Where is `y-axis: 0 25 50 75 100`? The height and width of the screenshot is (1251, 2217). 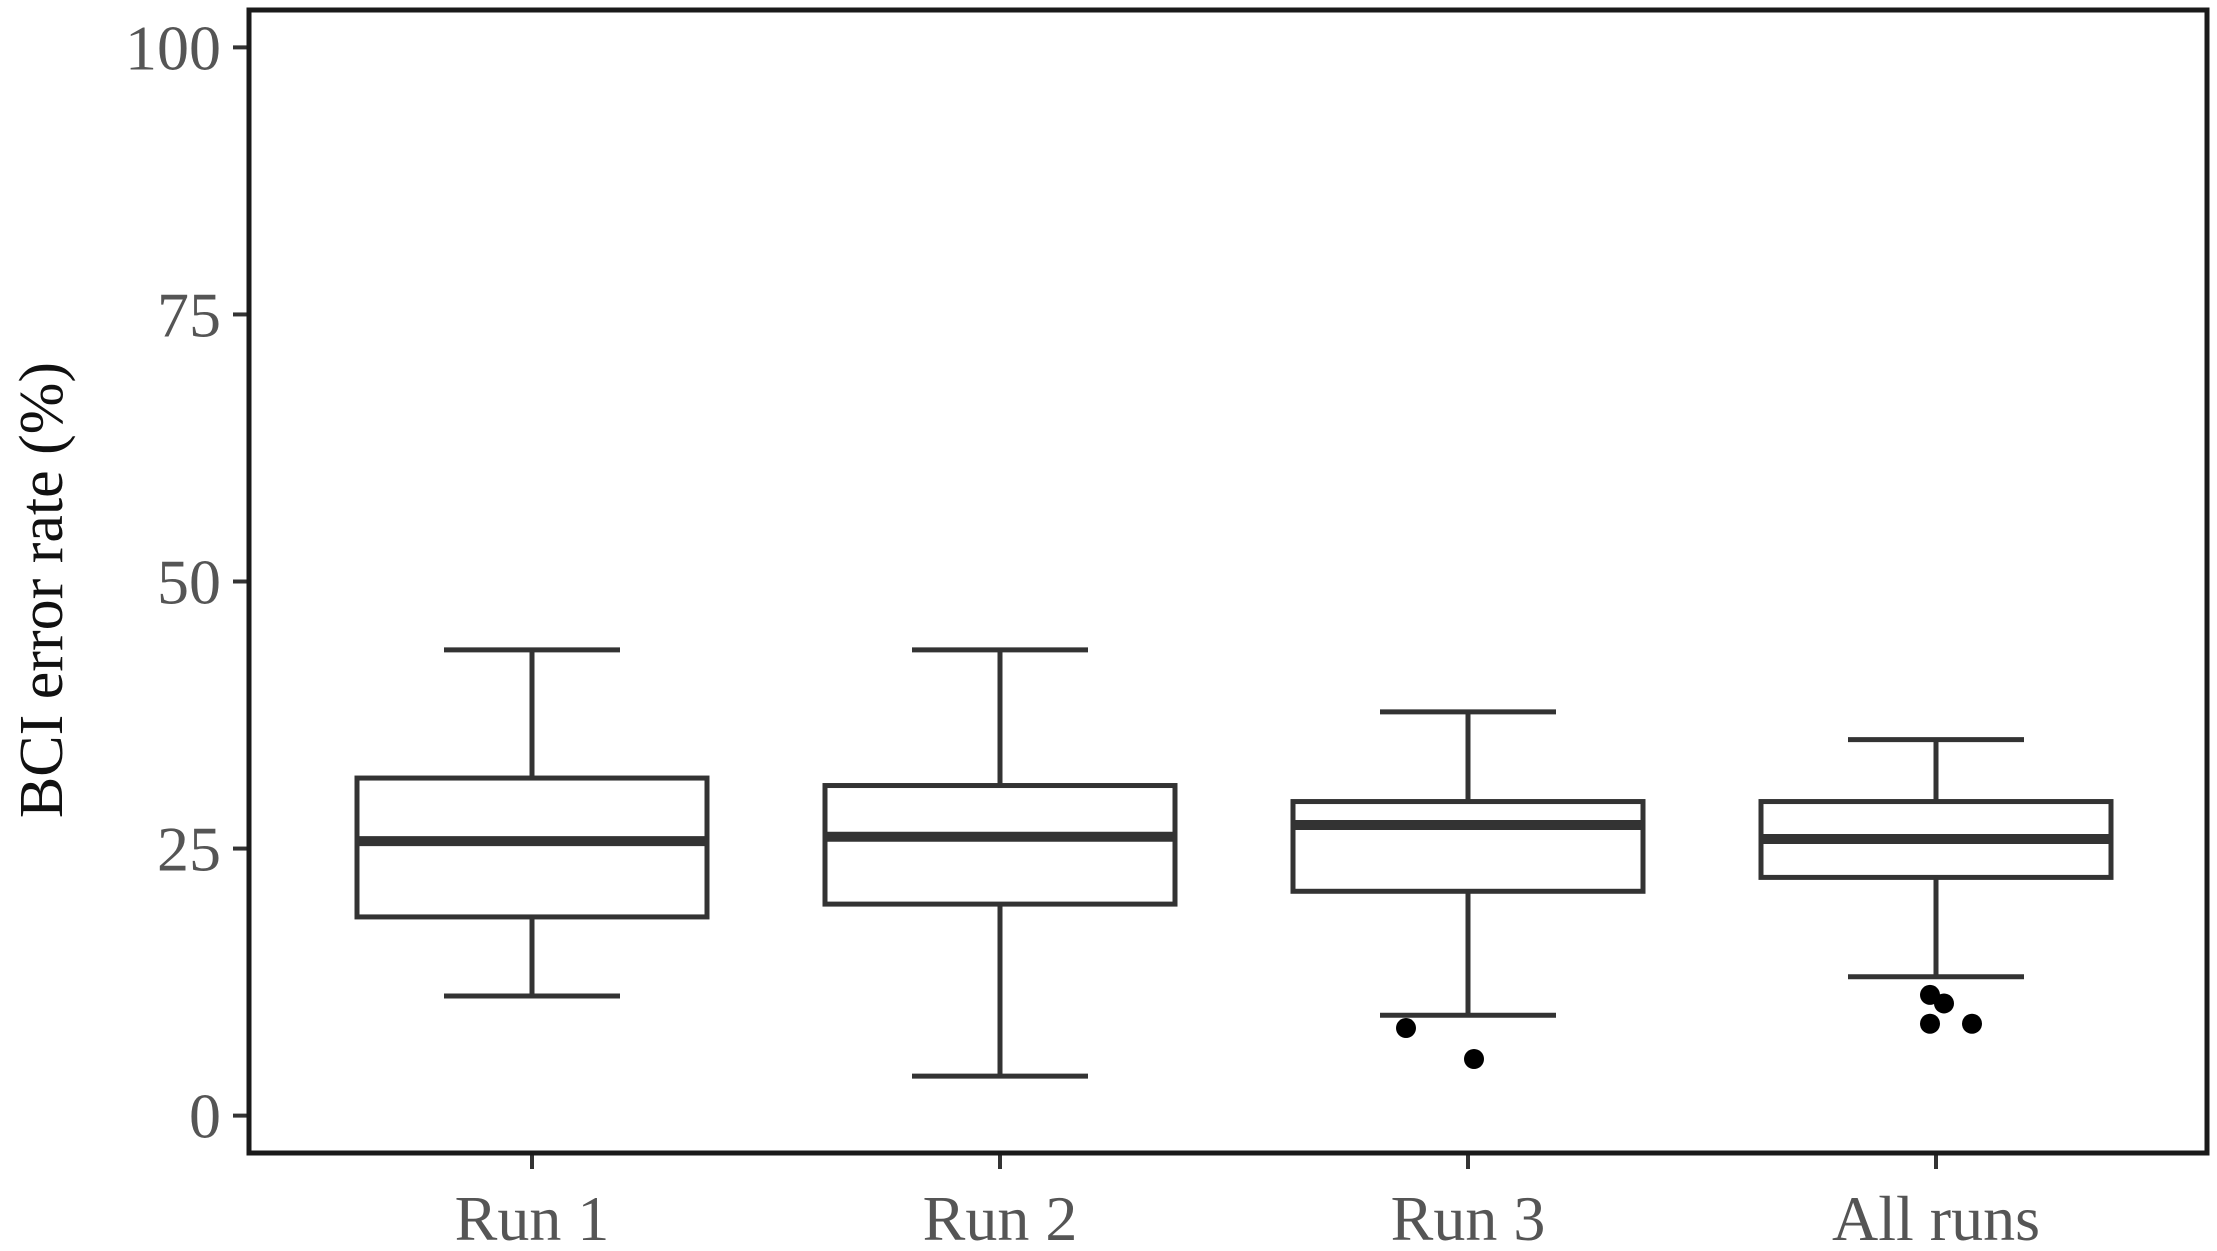 y-axis: 0 25 50 75 100 is located at coordinates (187, 582).